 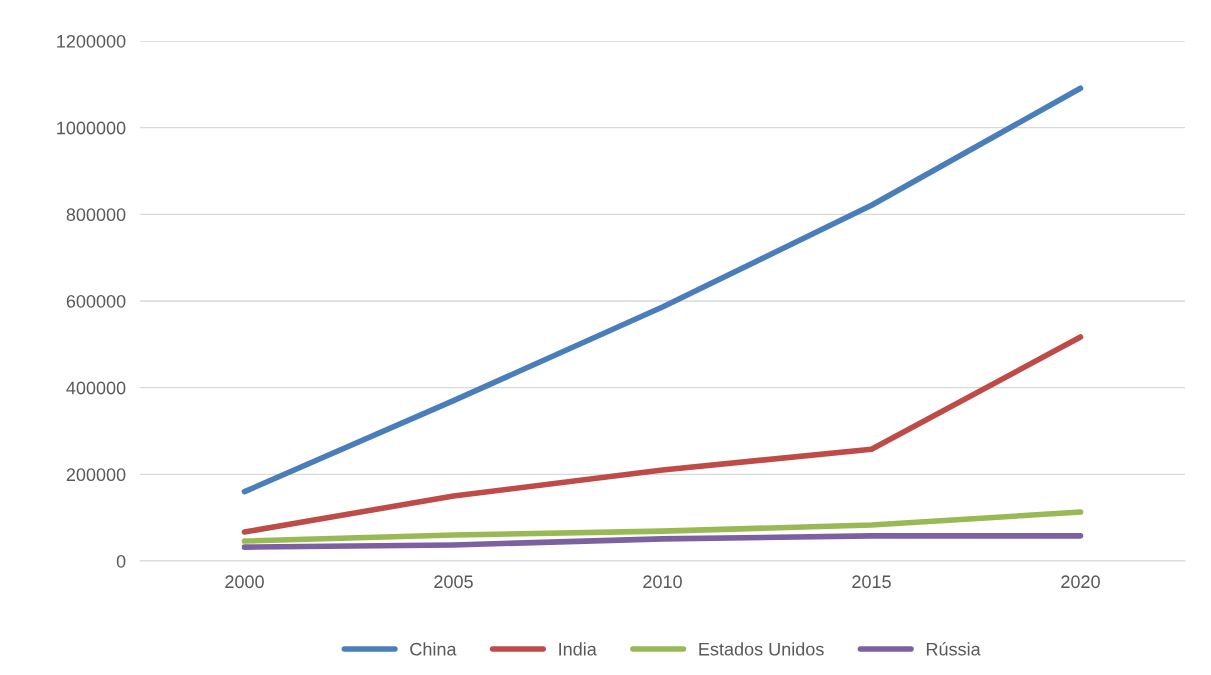 What do you see at coordinates (244, 582) in the screenshot?
I see `x-tick-label: 2000` at bounding box center [244, 582].